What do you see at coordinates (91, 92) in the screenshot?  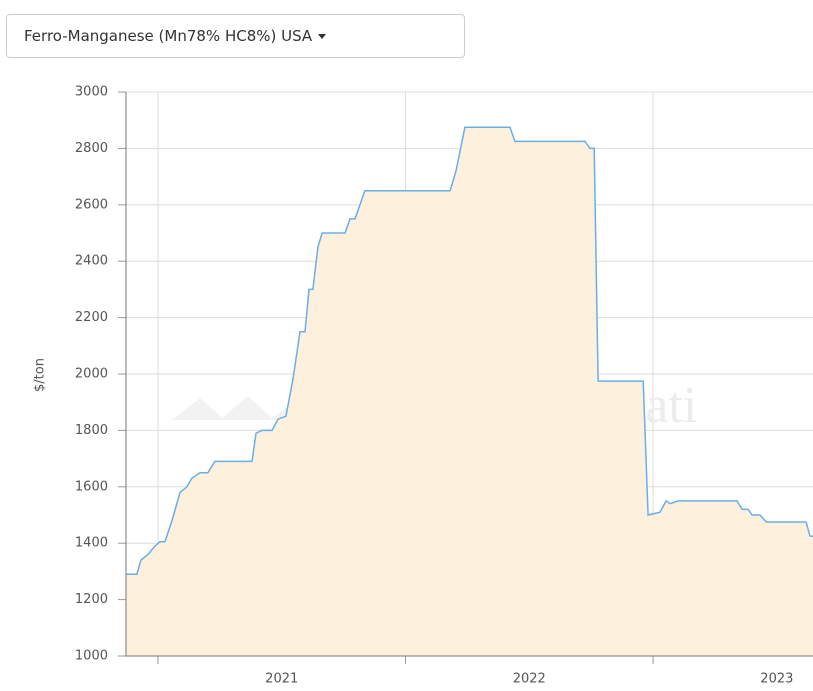 I see `y-tick-label: 3000` at bounding box center [91, 92].